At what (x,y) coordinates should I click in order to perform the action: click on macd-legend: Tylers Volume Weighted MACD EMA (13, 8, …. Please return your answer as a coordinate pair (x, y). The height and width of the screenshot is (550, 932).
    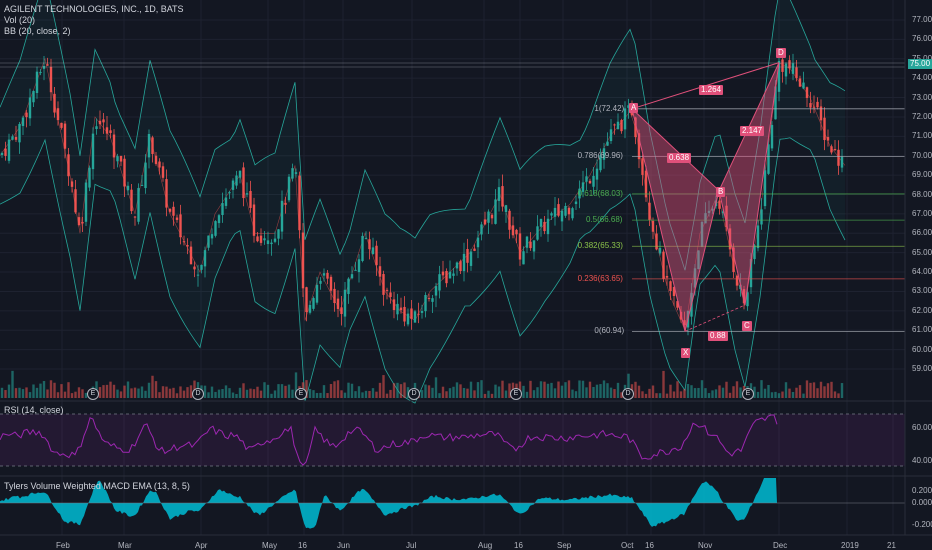
    Looking at the image, I should click on (97, 486).